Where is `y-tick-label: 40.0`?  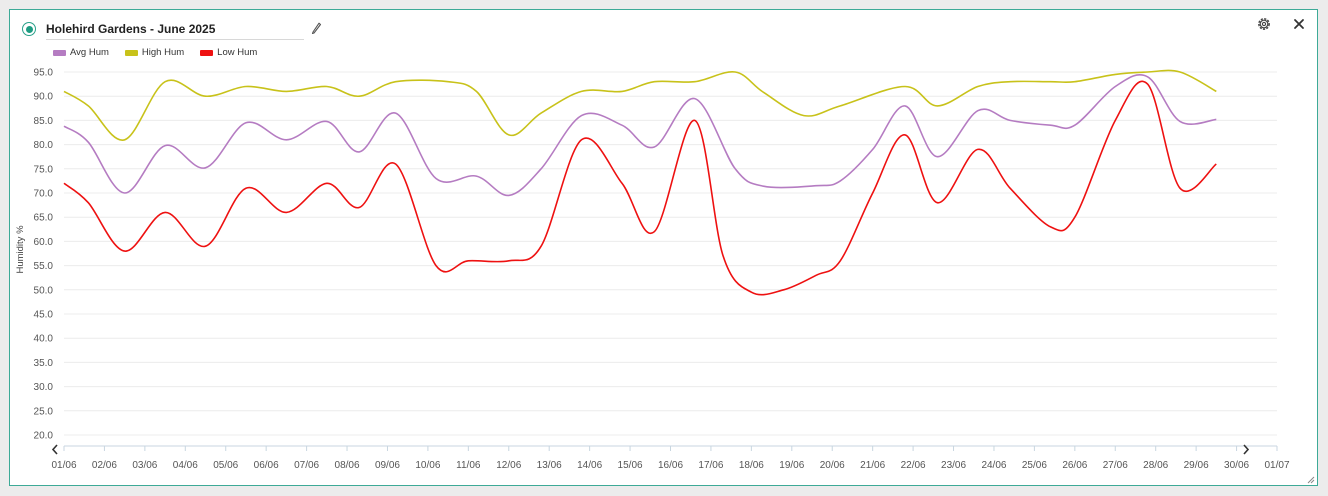 y-tick-label: 40.0 is located at coordinates (44, 339).